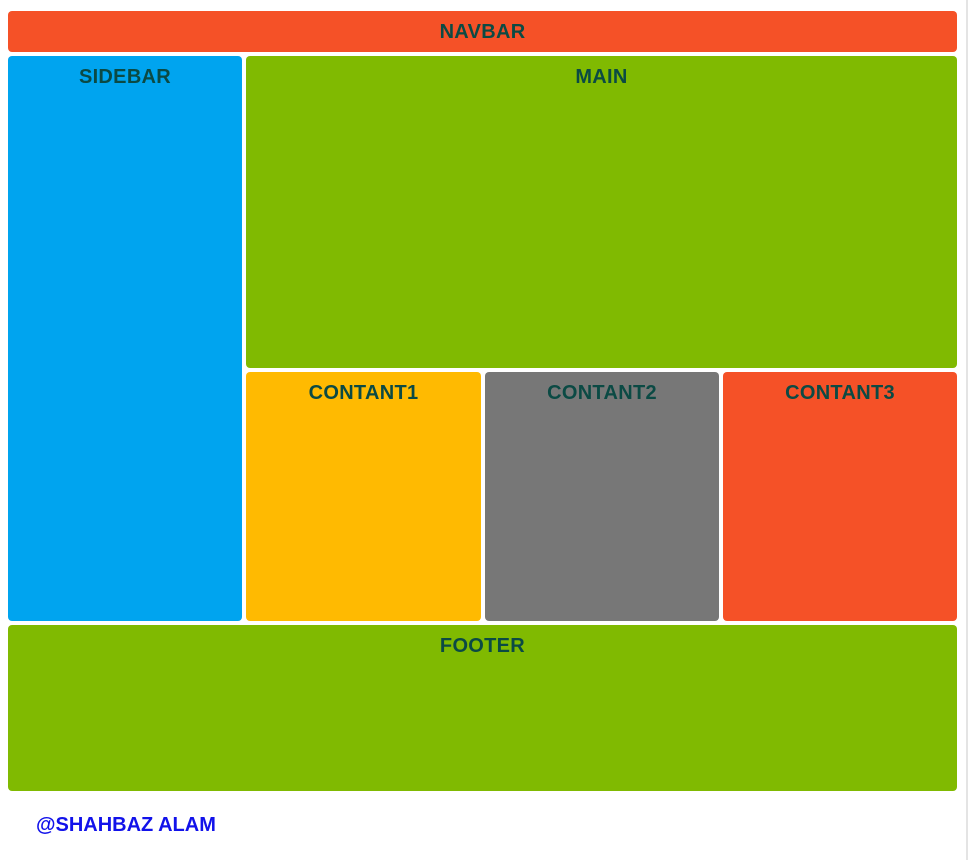 Image resolution: width=968 pixels, height=860 pixels. I want to click on sidebar-label: SIDEBAR, so click(125, 77).